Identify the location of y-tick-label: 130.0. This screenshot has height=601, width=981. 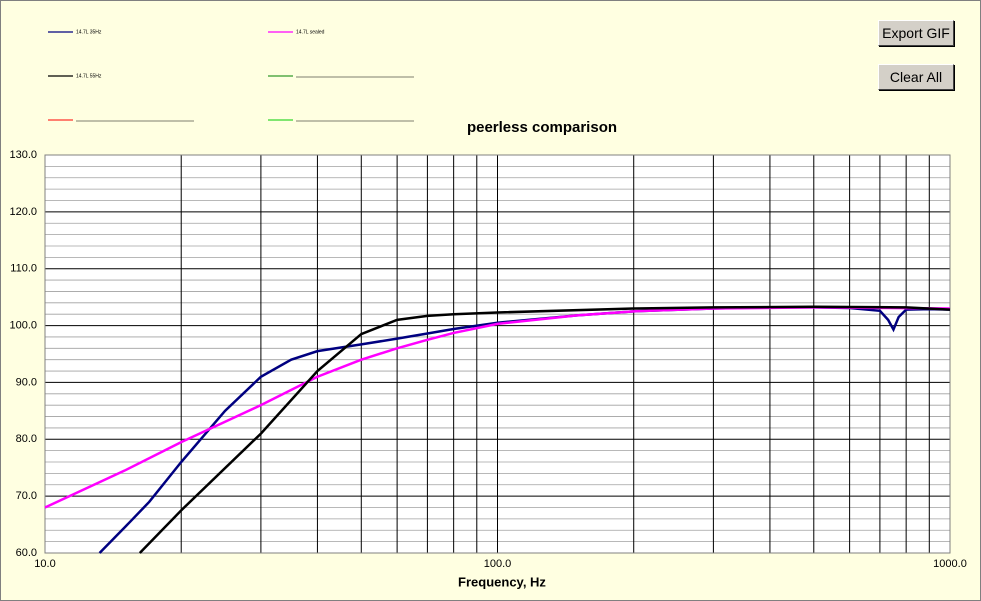
(23, 155).